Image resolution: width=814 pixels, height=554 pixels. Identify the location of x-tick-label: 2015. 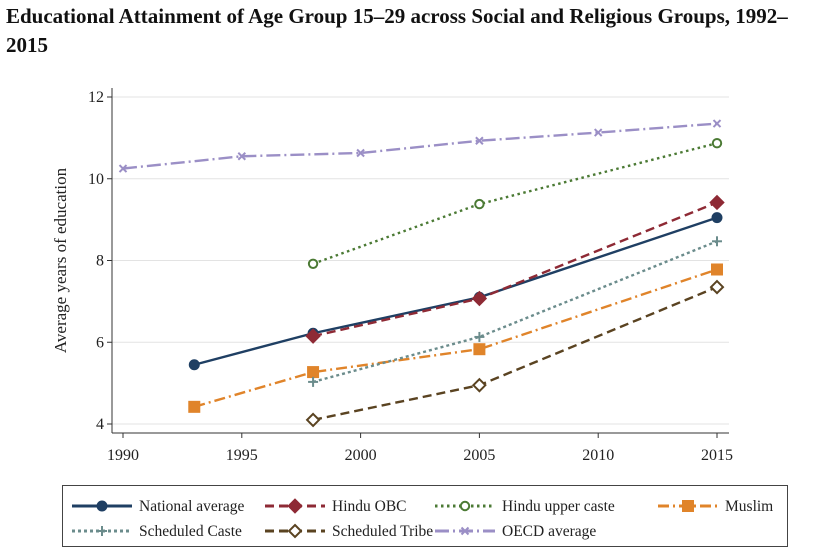
(717, 455).